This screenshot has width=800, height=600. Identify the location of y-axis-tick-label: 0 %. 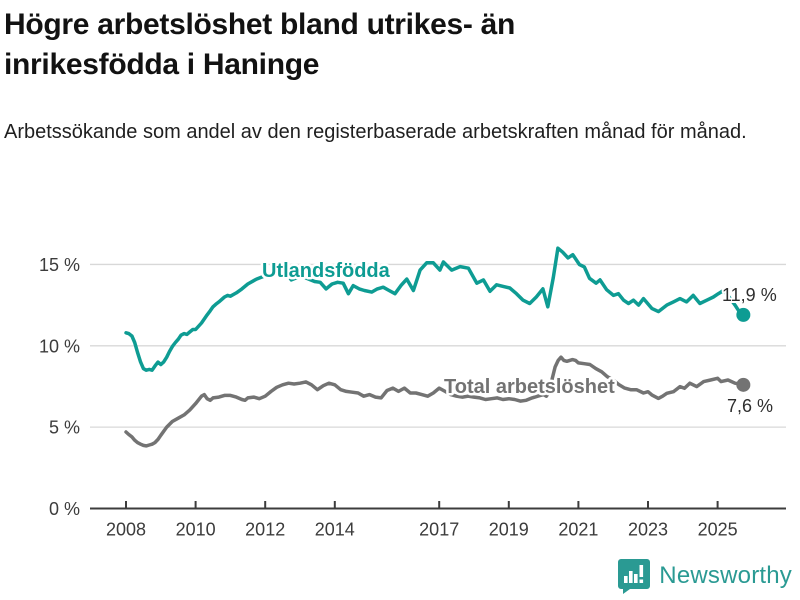
(64, 509).